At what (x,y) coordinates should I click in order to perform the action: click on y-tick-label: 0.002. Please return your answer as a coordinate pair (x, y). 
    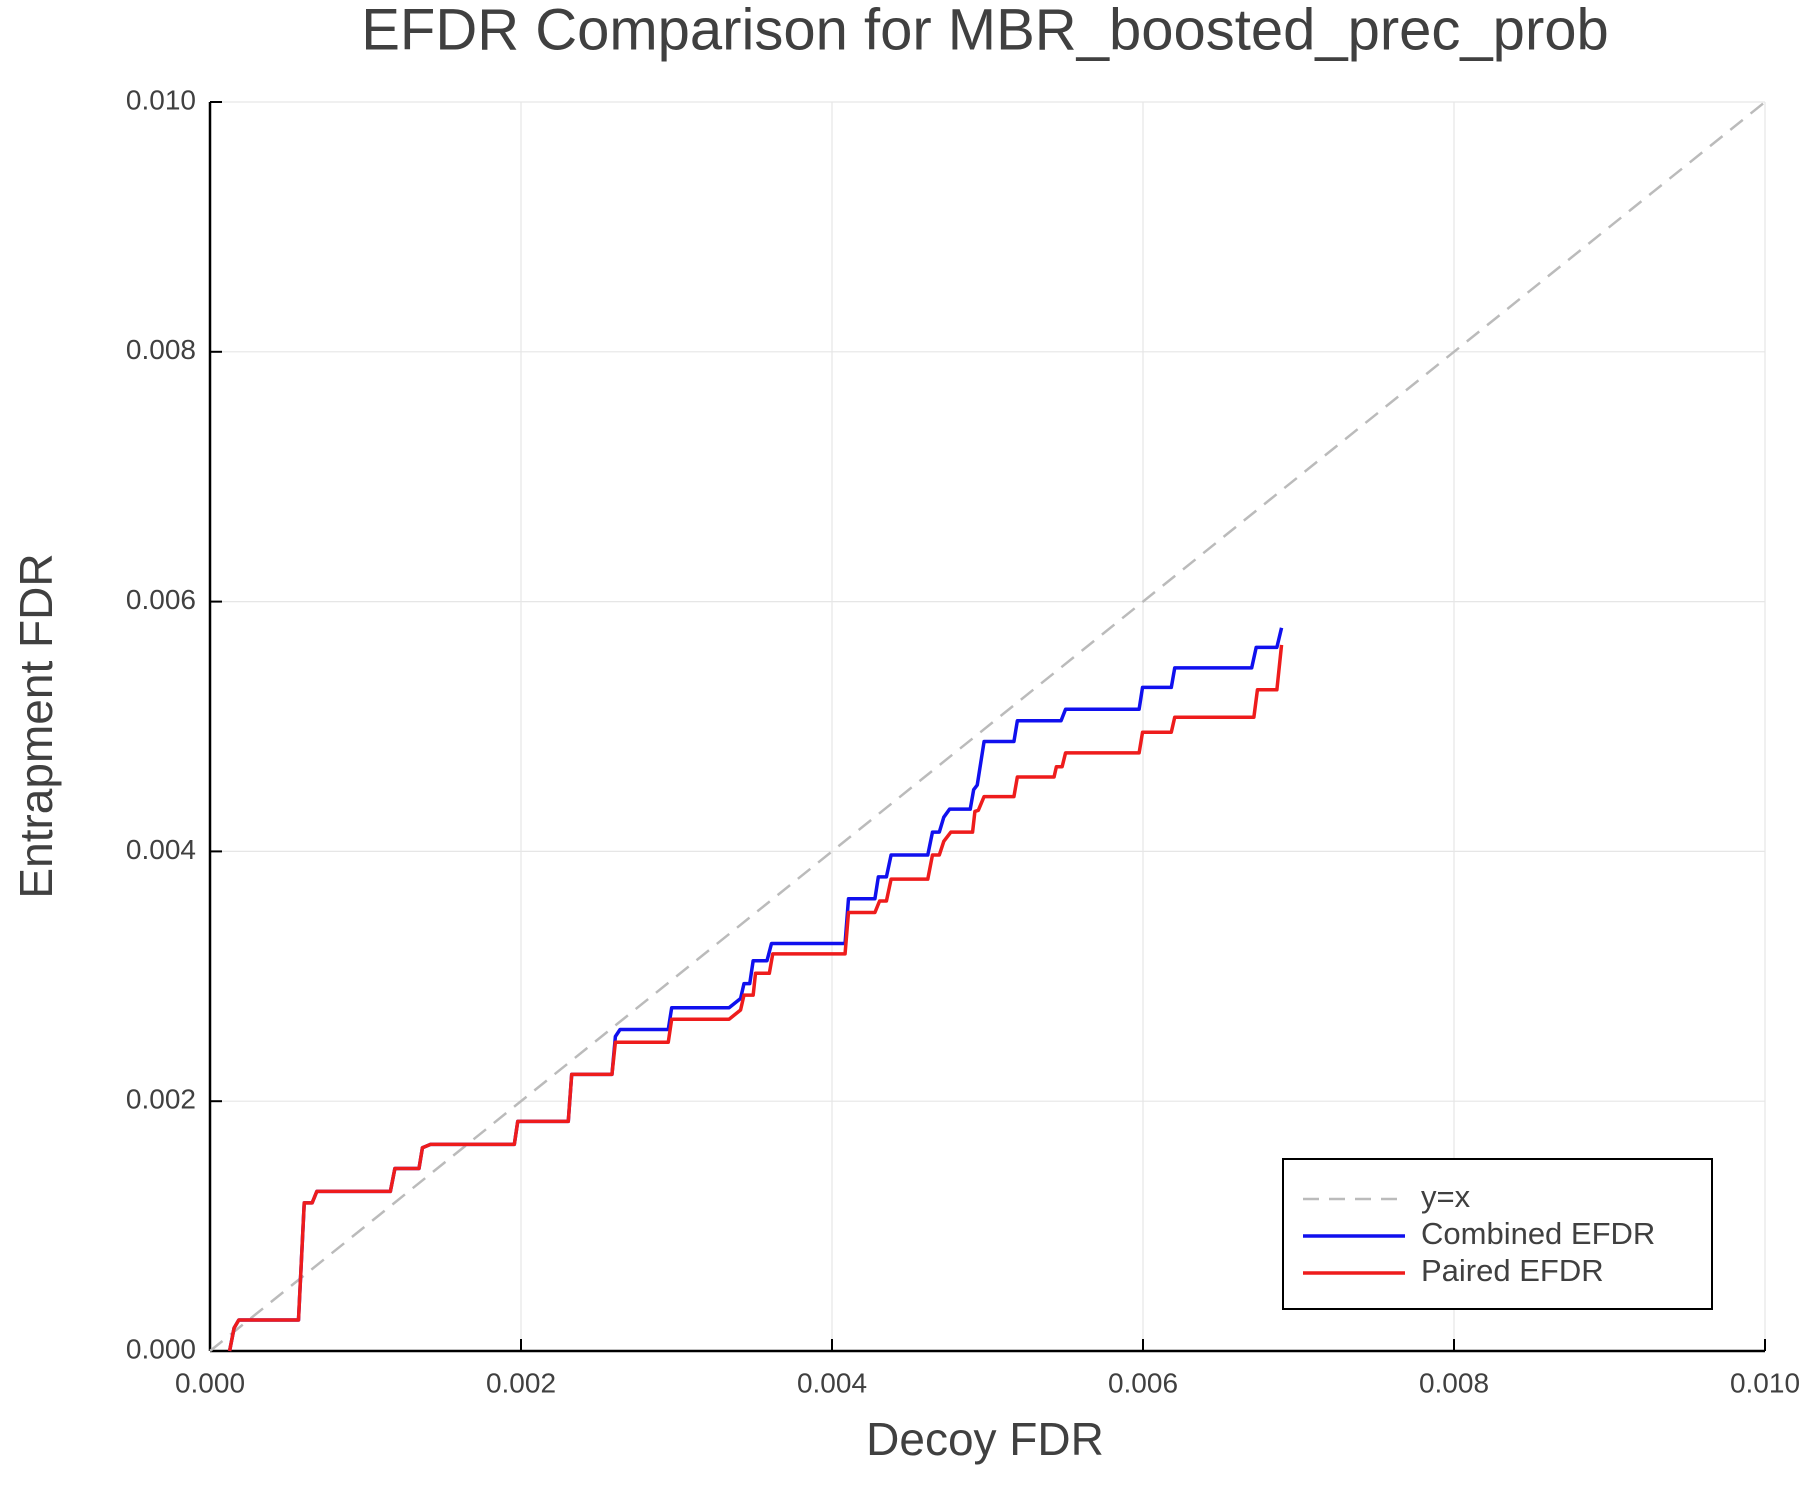
    Looking at the image, I should click on (161, 1099).